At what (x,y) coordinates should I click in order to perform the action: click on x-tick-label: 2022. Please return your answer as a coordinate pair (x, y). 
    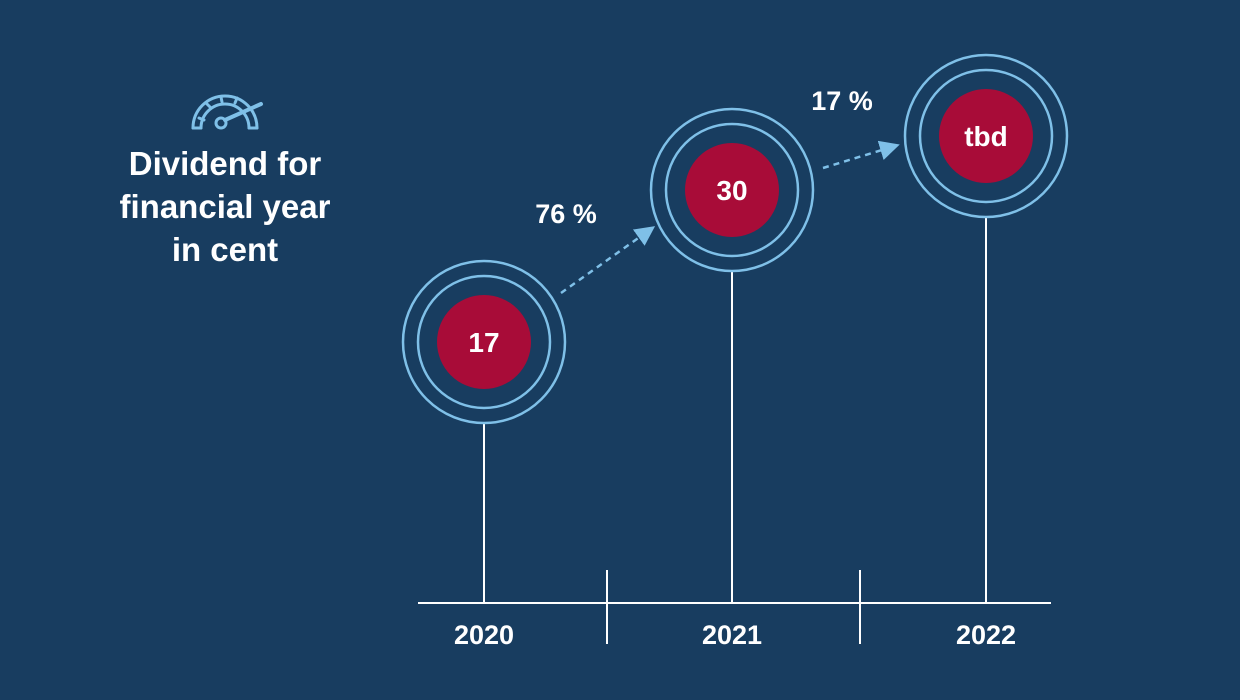
    Looking at the image, I should click on (986, 635).